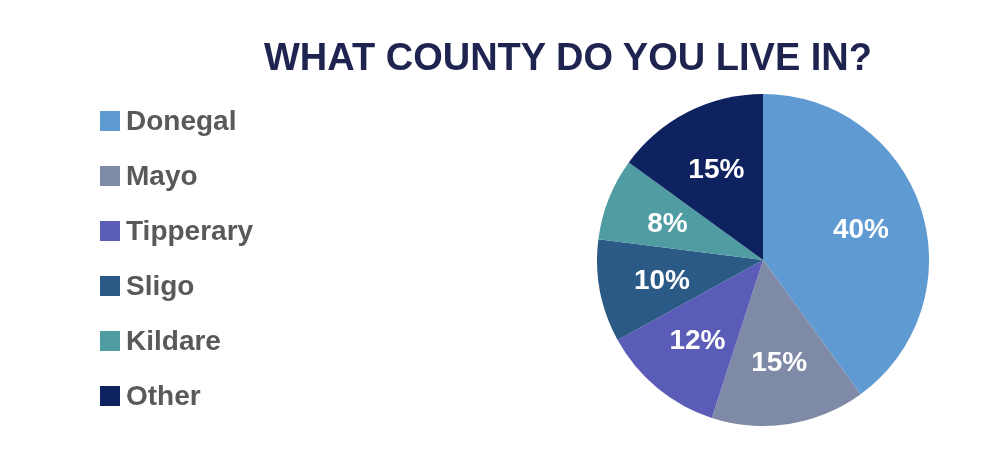 The height and width of the screenshot is (450, 1008). Describe the element at coordinates (667, 222) in the screenshot. I see `data-label: 8%` at that location.